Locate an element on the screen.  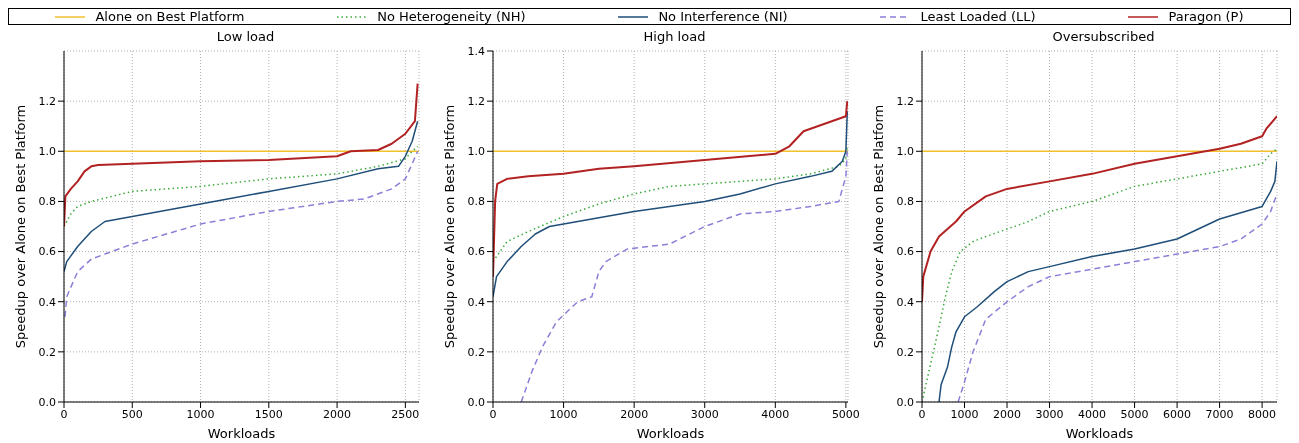
legend-label: Paragon (P) is located at coordinates (1206, 16).